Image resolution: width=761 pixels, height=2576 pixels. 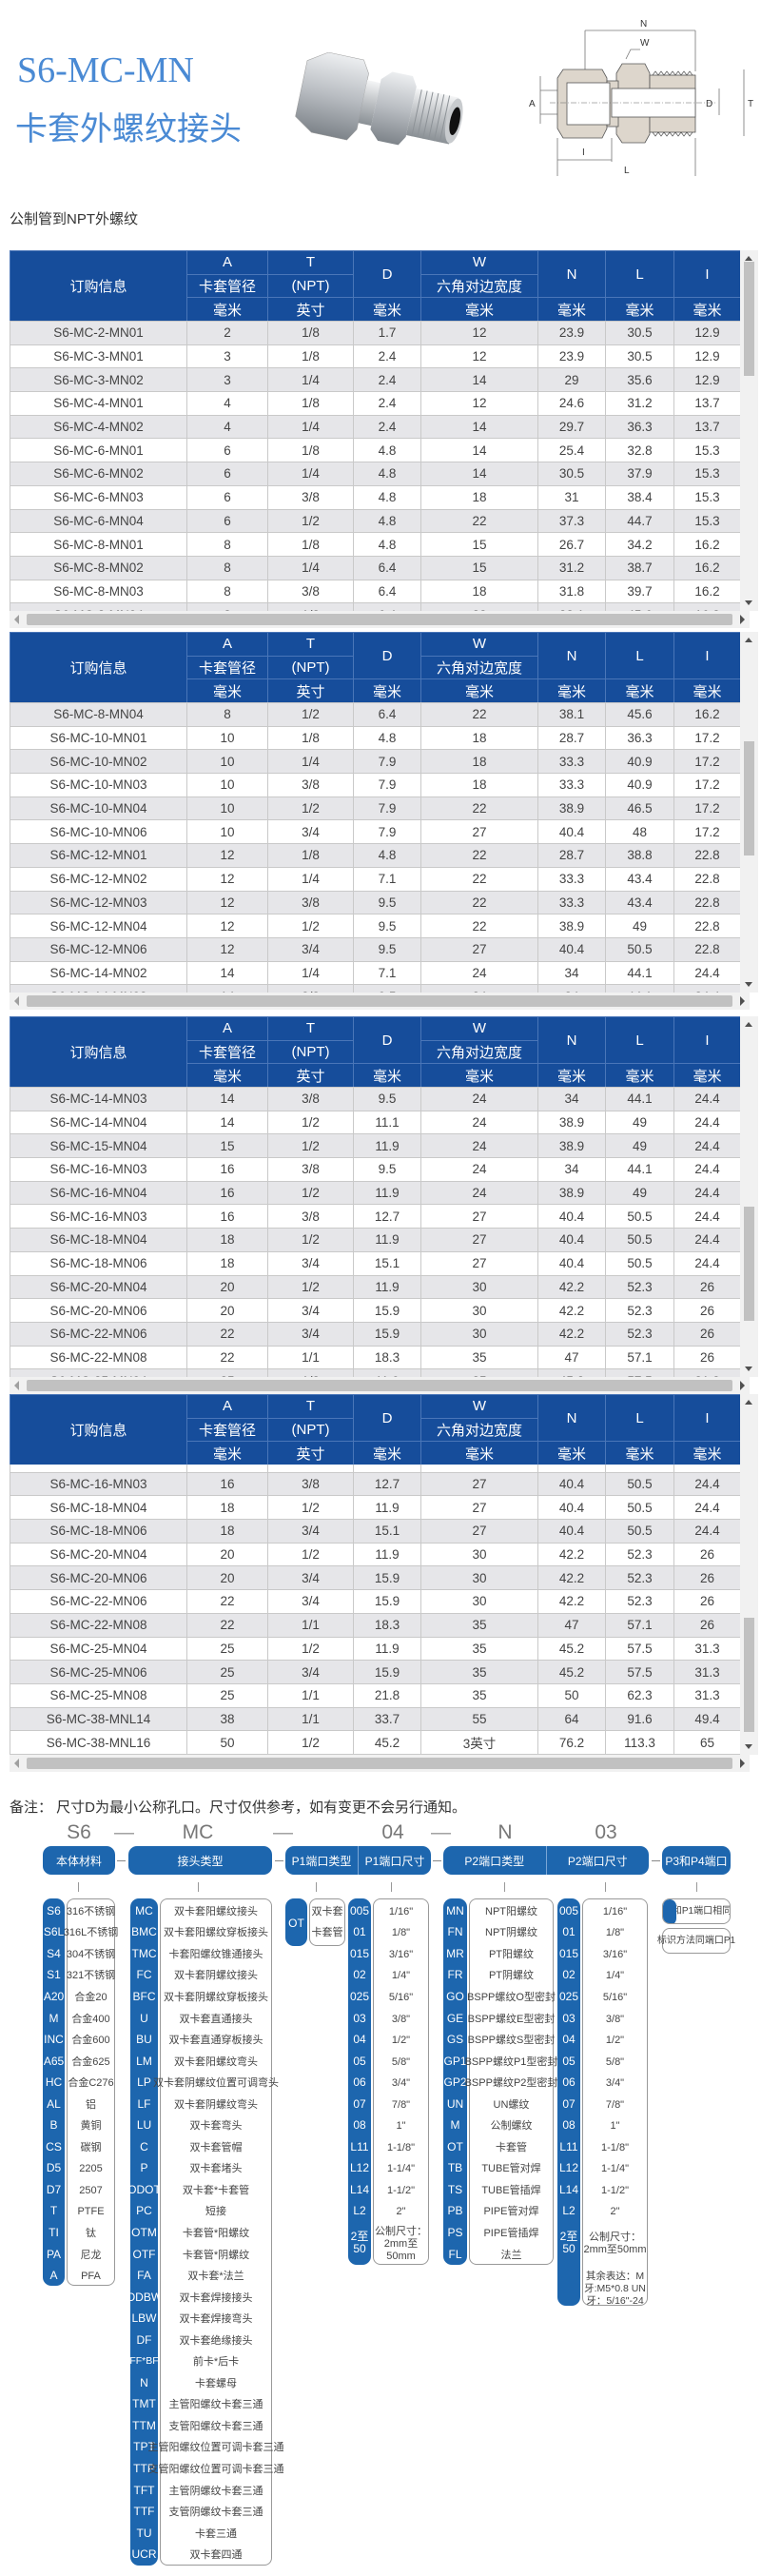 I want to click on code-desc: 双卡套堵头, so click(x=216, y=2169).